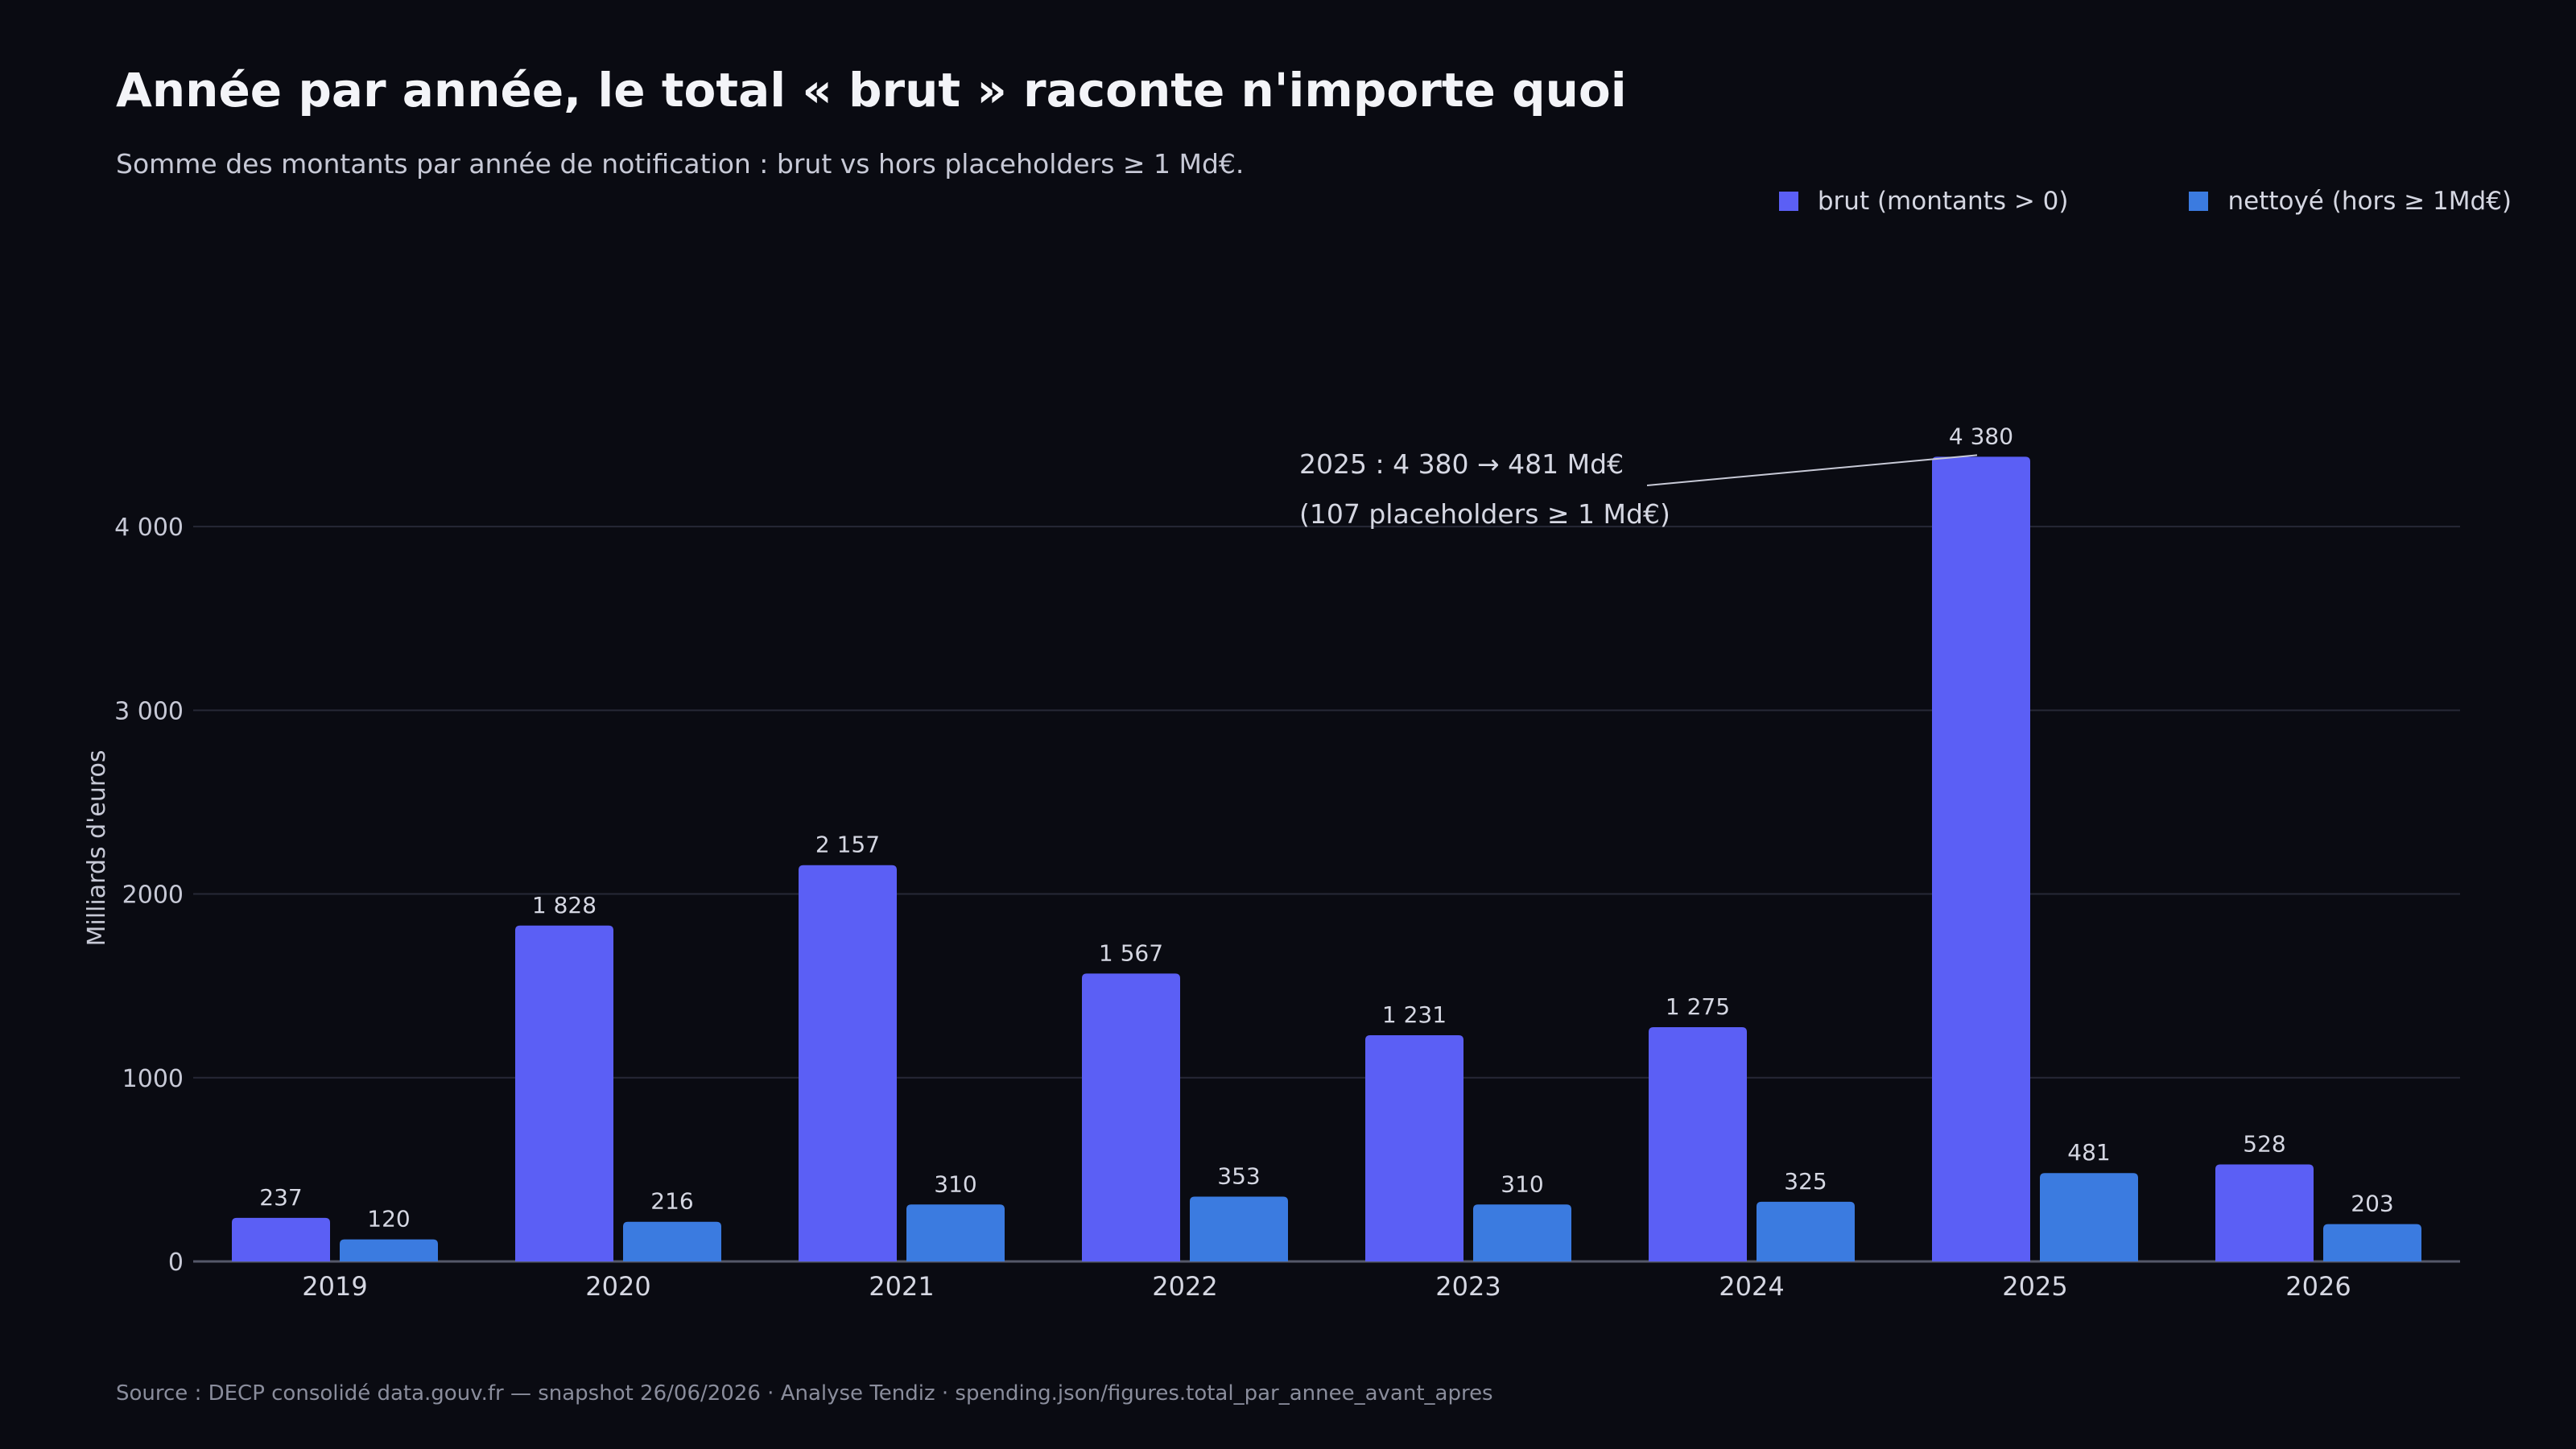  Describe the element at coordinates (1131, 952) in the screenshot. I see `data-label: 1 567` at that location.